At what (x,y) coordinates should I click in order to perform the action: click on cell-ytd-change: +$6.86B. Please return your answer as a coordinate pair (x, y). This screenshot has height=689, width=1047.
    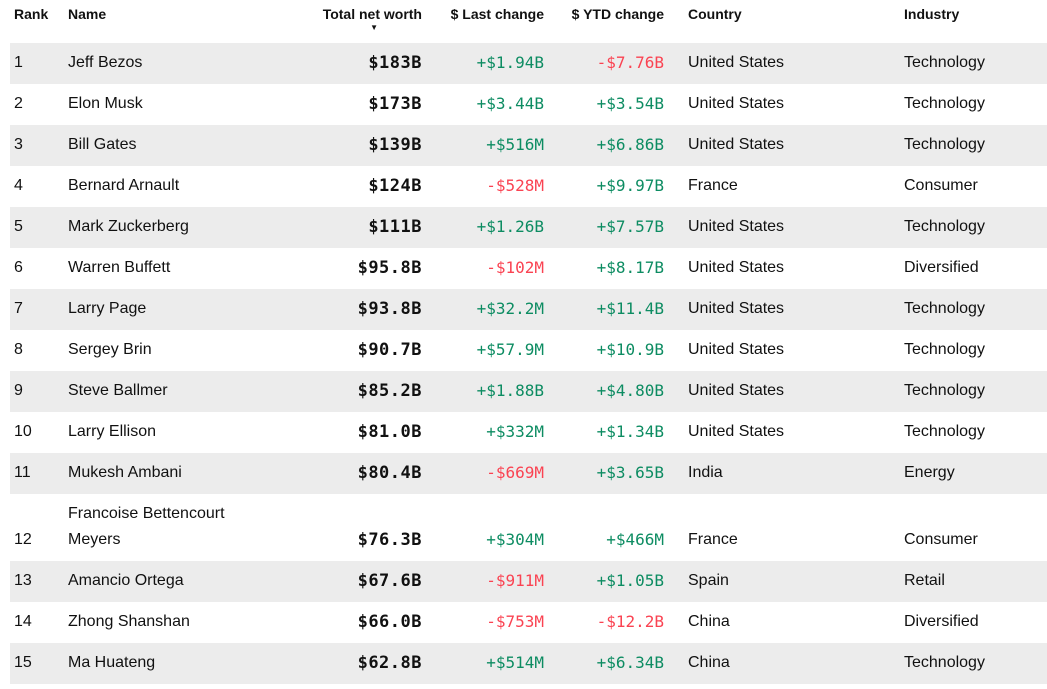
    Looking at the image, I should click on (630, 144).